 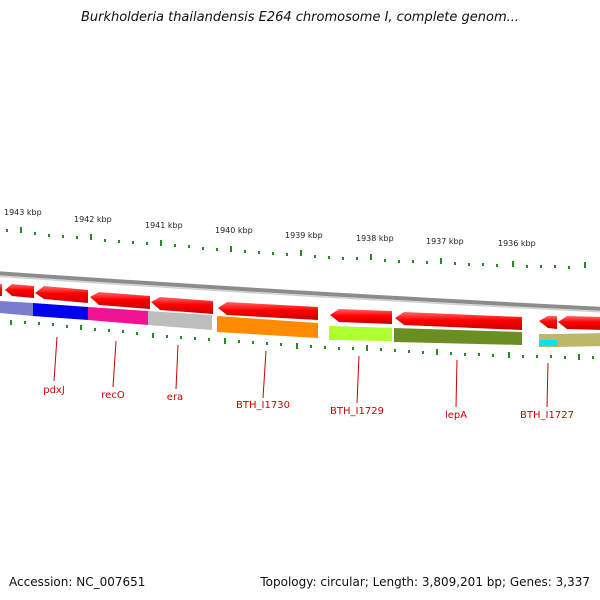 I want to click on gene-block-BTH_I1730, so click(x=267, y=327).